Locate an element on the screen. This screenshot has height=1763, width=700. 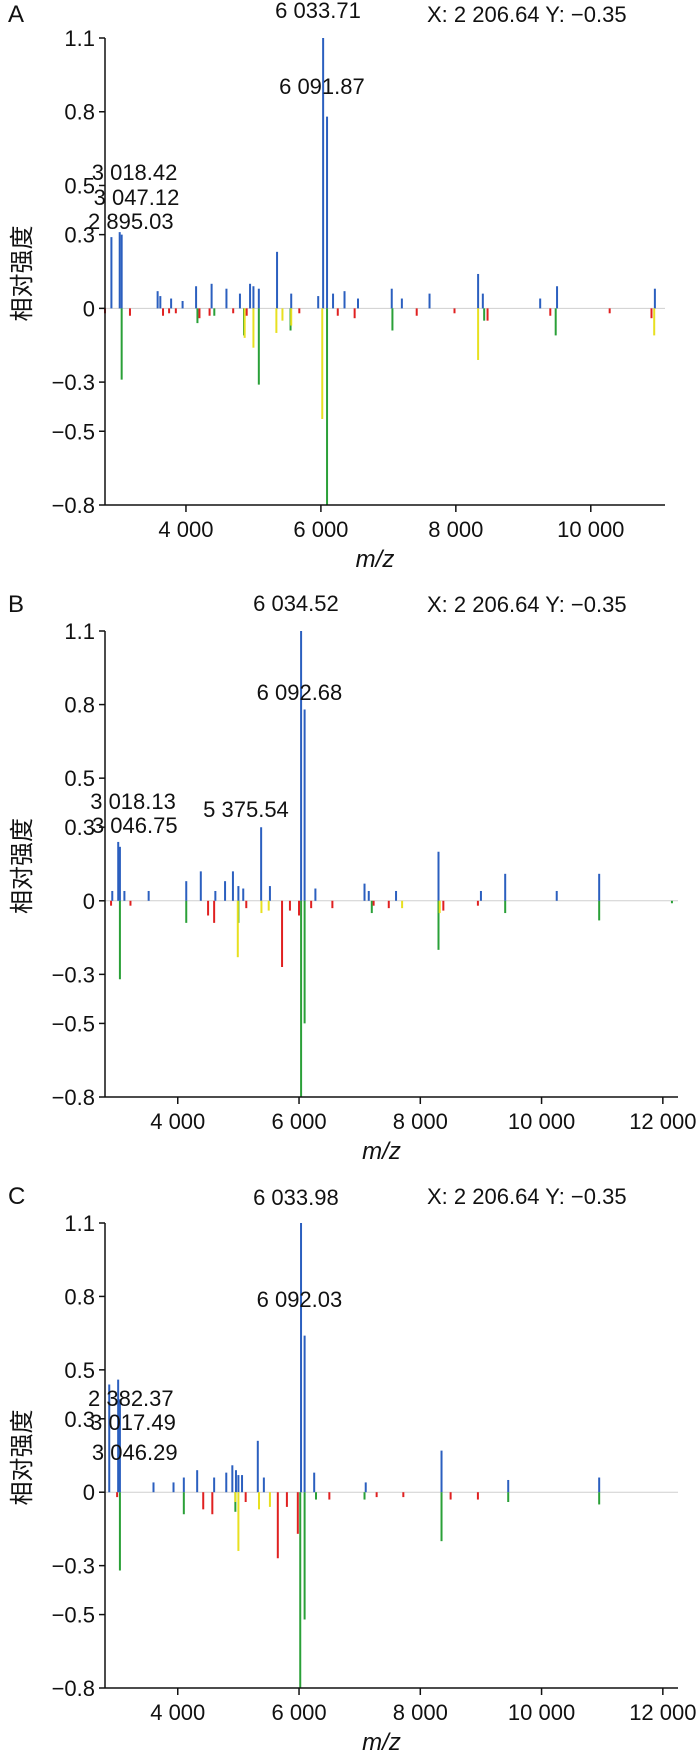
peak-label: 6 033.98 is located at coordinates (296, 1197).